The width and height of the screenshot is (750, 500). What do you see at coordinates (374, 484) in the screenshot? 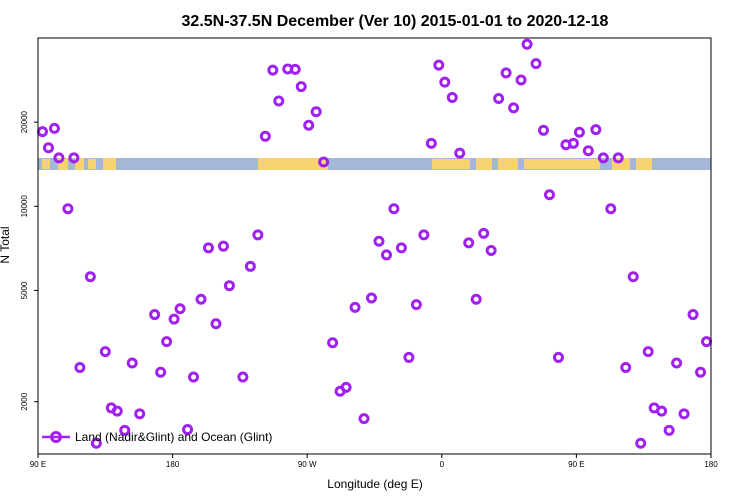
I see `x-axis-label: Longitude (deg E)` at bounding box center [374, 484].